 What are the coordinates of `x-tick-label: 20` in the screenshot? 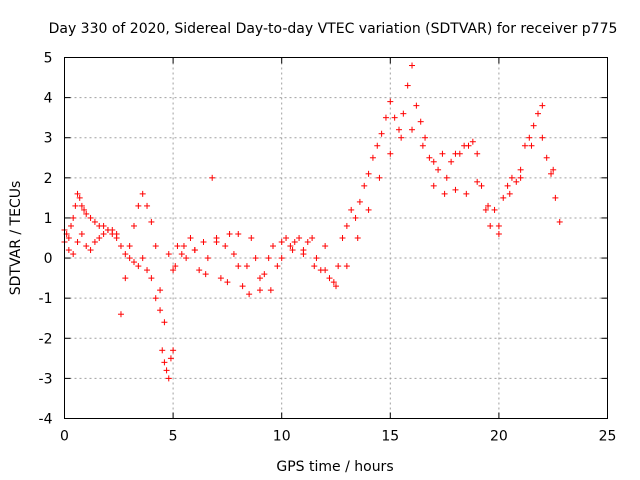 It's located at (499, 437).